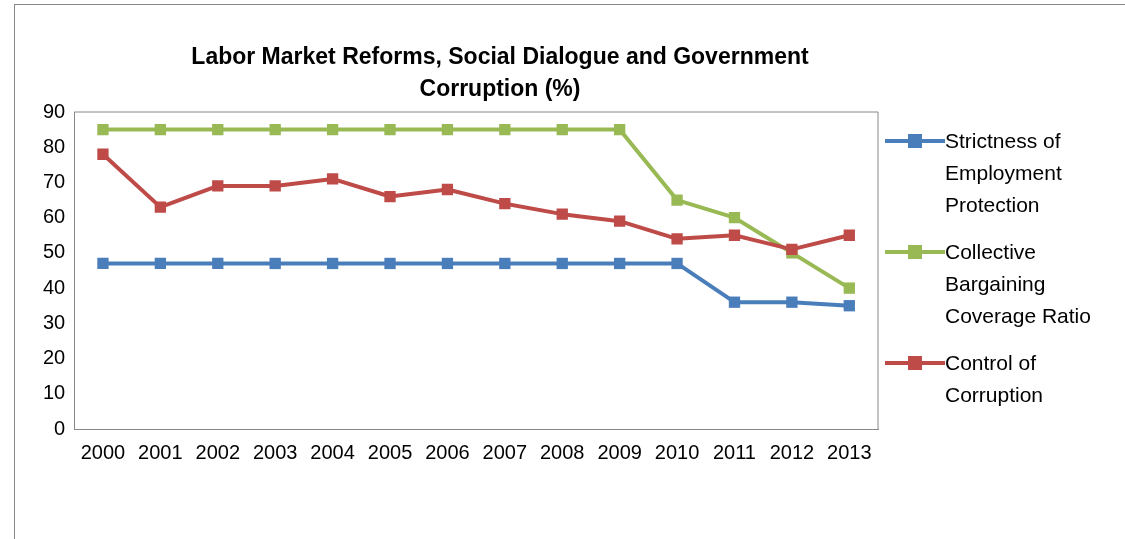 The width and height of the screenshot is (1125, 539). I want to click on y-tick-label: 10, so click(54, 392).